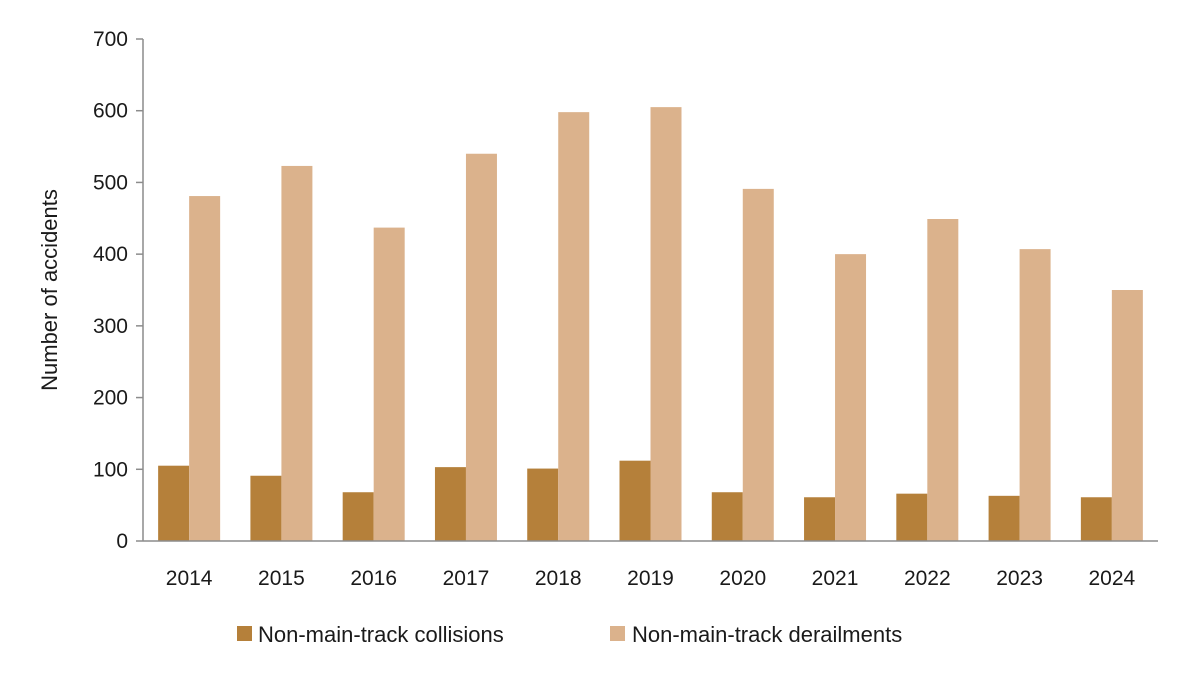  What do you see at coordinates (118, 290) in the screenshot?
I see `y-axis-ticks: 0 100 200 300 400 500 600 700` at bounding box center [118, 290].